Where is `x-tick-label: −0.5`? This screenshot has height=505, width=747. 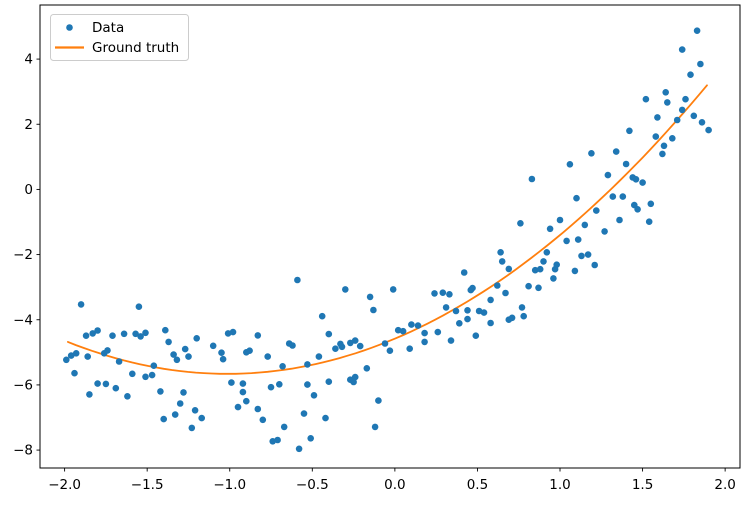
x-tick-label: −0.5 is located at coordinates (312, 485).